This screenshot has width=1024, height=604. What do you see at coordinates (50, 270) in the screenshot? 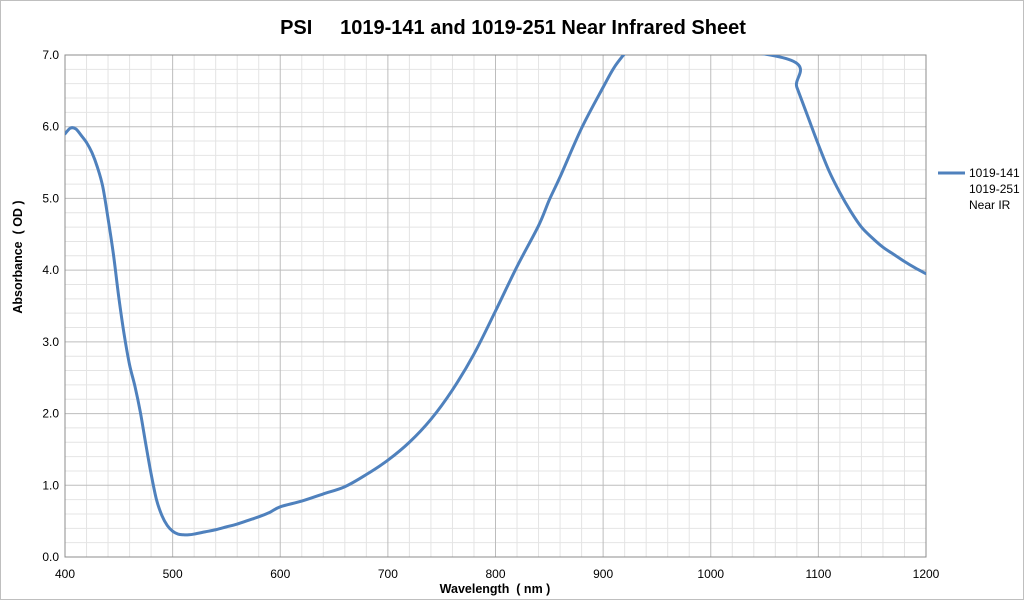
I see `y-tick-label: 4.0` at bounding box center [50, 270].